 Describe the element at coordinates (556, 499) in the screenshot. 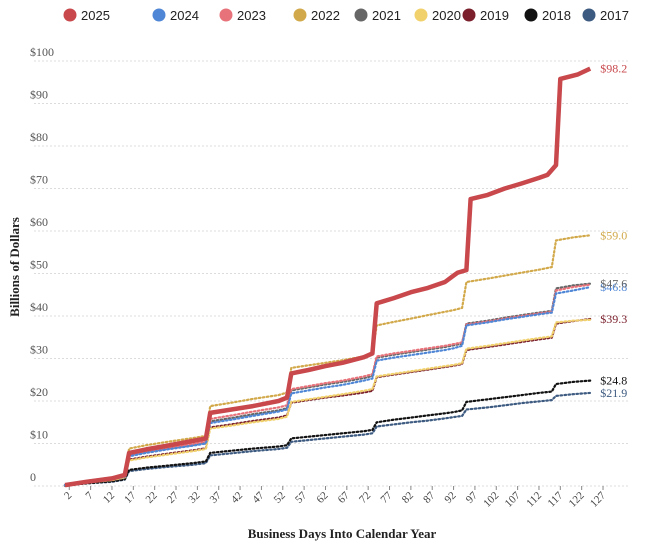

I see `x-tick-label: 117` at that location.